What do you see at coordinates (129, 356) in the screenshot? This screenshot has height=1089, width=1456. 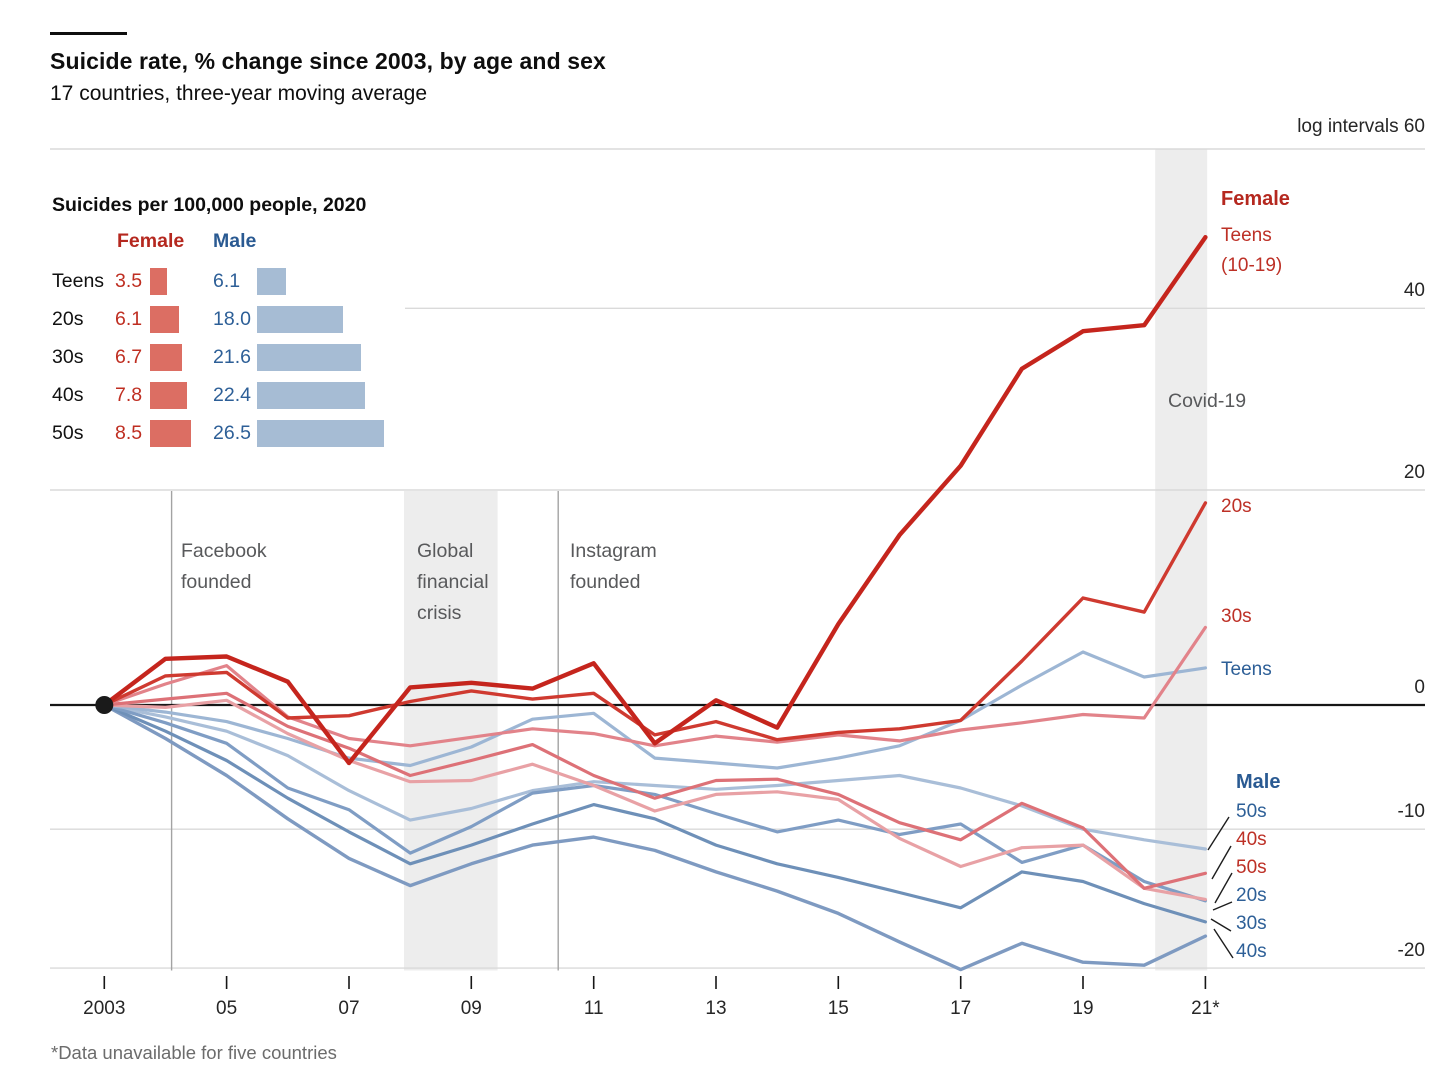 I see `legend-female-value: 6.7` at bounding box center [129, 356].